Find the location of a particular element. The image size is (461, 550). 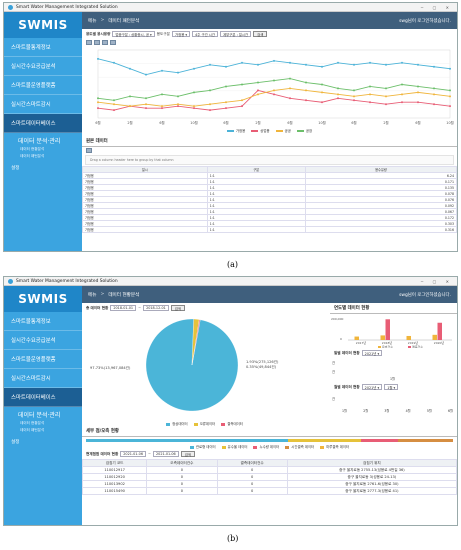

total-to: 2018-12-01 is located at coordinates (156, 308).